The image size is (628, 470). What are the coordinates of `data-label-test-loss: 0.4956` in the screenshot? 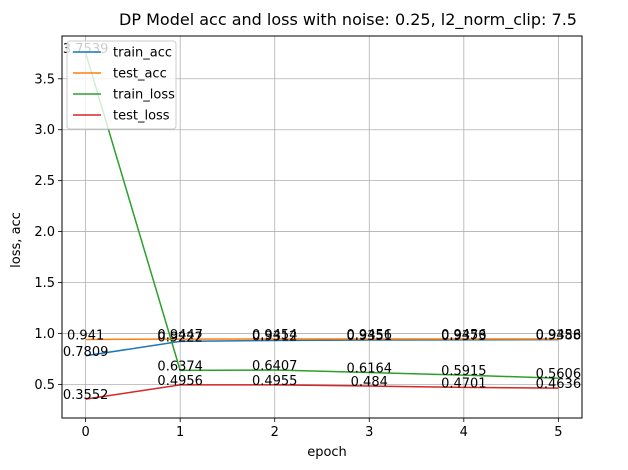 It's located at (180, 381).